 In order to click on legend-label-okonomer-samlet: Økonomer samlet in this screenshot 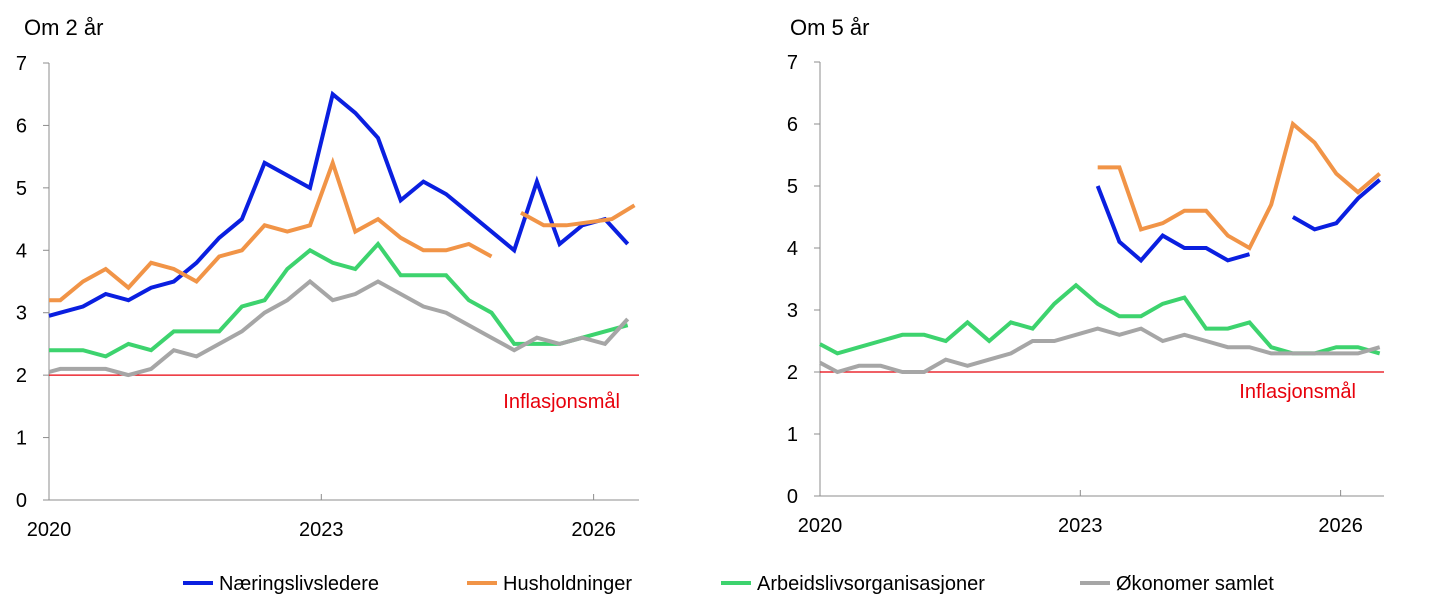, I will do `click(1195, 584)`.